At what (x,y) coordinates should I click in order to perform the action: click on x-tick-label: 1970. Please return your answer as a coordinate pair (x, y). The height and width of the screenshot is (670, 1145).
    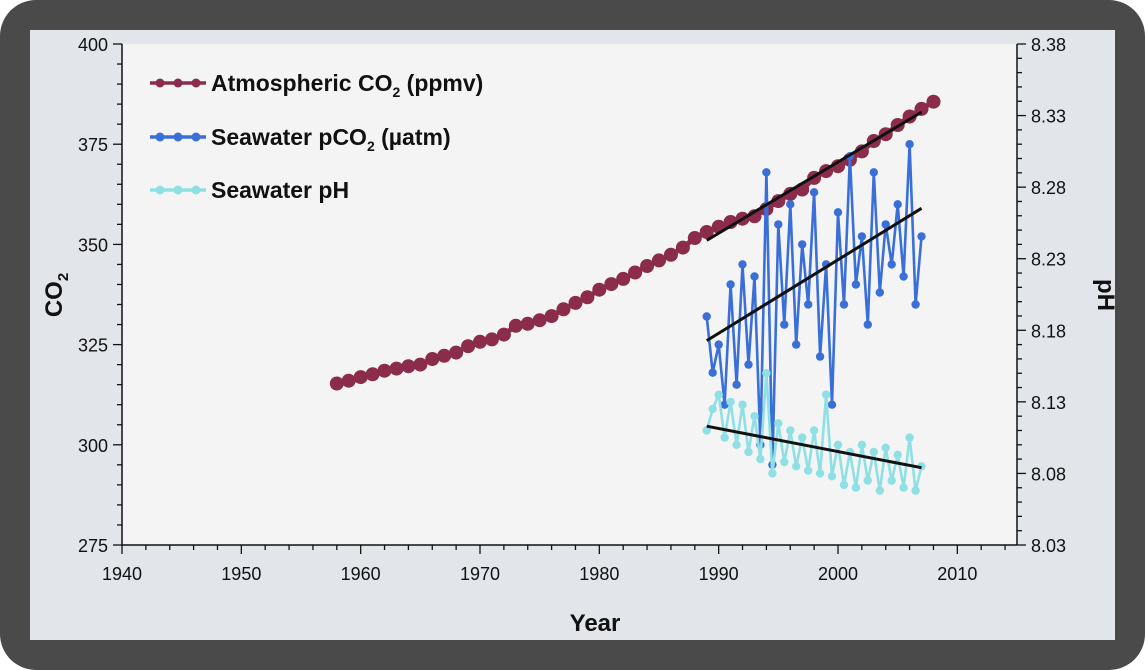
    Looking at the image, I should click on (480, 574).